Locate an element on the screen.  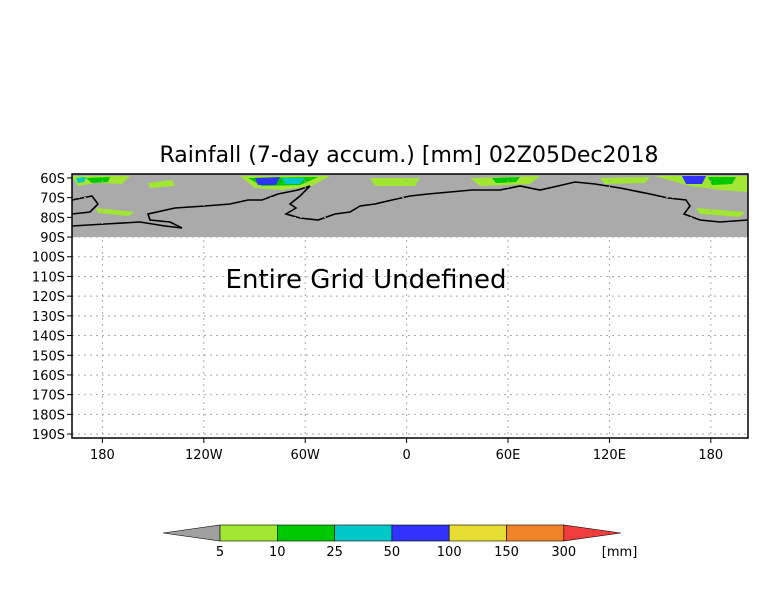
colorbar-label: 300 is located at coordinates (563, 552).